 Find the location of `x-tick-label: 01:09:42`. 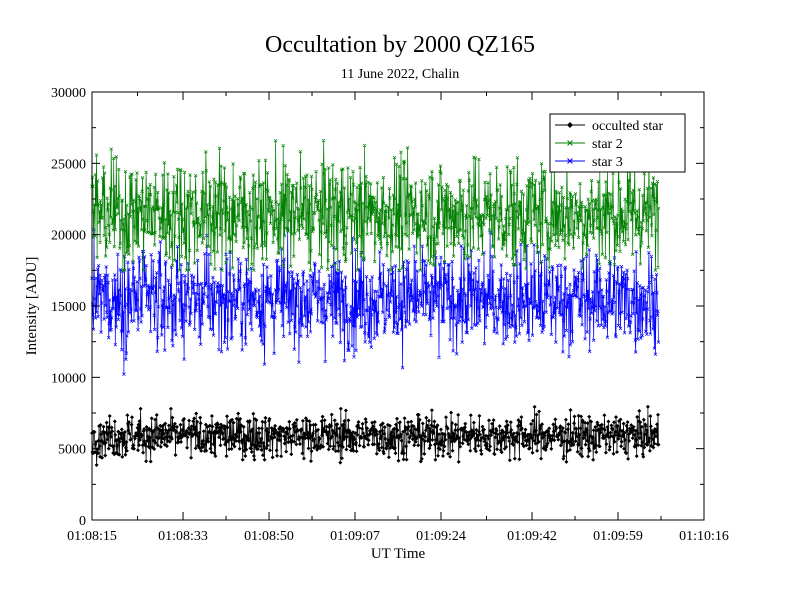

x-tick-label: 01:09:42 is located at coordinates (532, 536).